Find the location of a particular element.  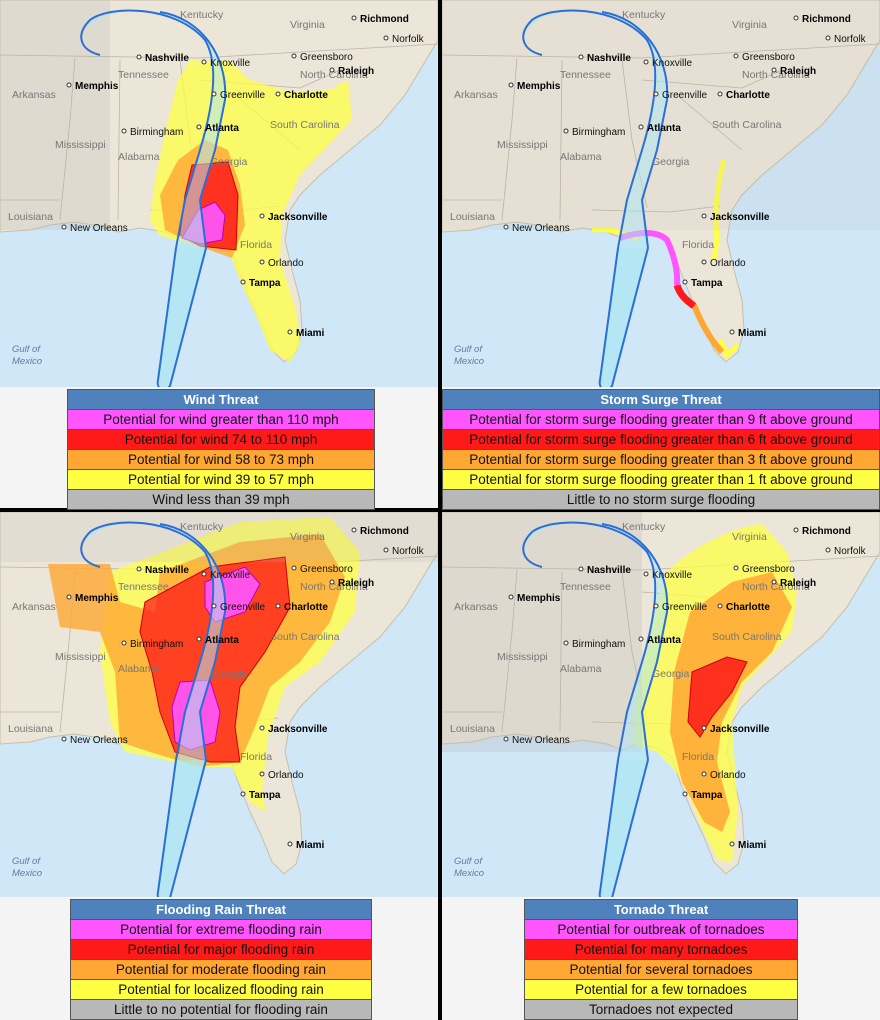

legend-item: Potential for many tornadoes is located at coordinates (661, 950).